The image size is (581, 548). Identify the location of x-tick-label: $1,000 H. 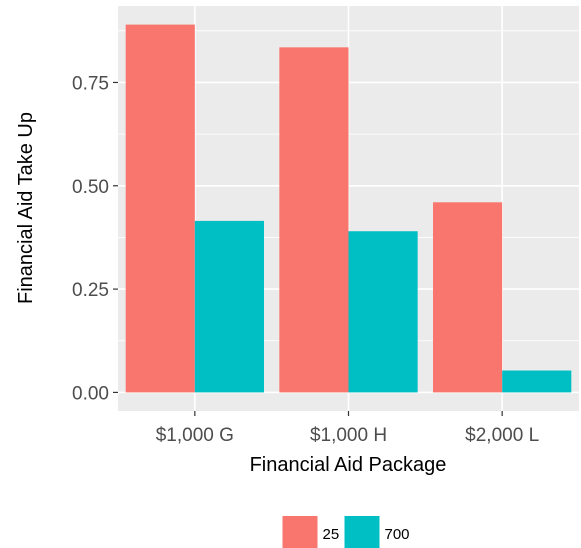
(348, 435).